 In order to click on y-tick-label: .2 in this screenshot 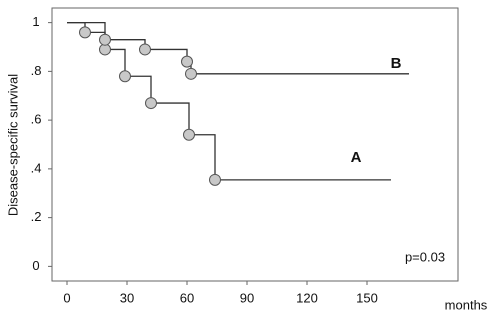, I will do `click(36, 216)`.